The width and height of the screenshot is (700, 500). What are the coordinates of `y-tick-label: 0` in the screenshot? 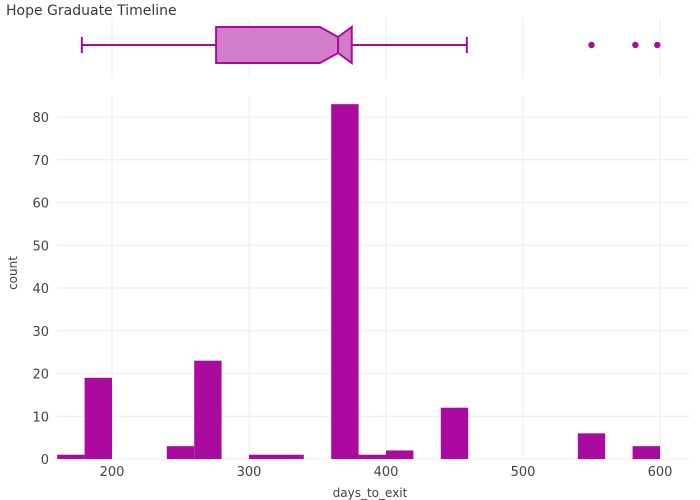 It's located at (45, 460).